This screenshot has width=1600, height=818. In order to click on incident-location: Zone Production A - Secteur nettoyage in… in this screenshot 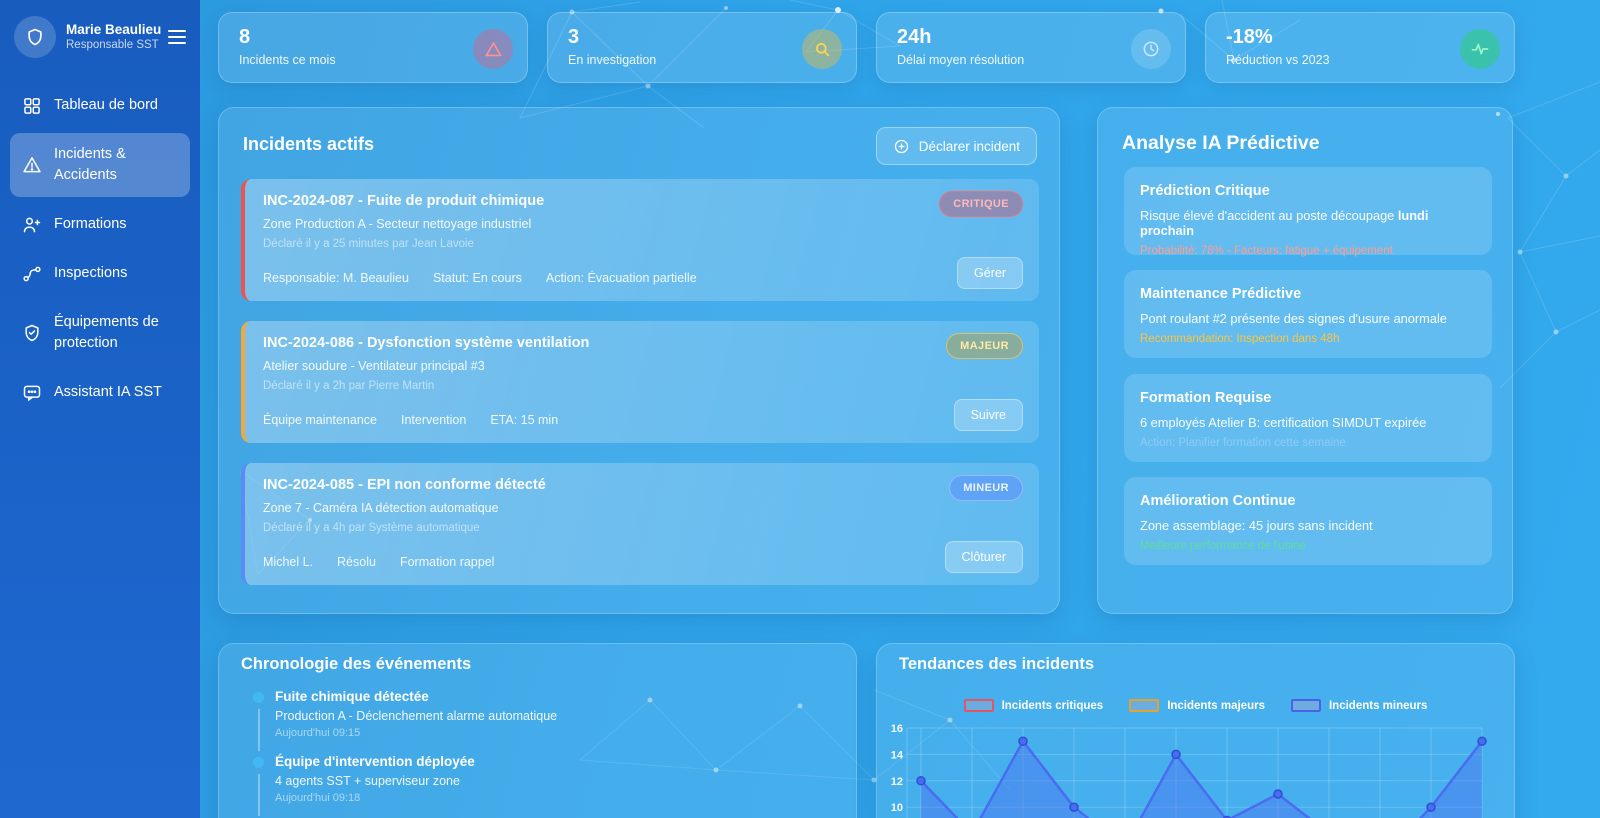, I will do `click(397, 224)`.